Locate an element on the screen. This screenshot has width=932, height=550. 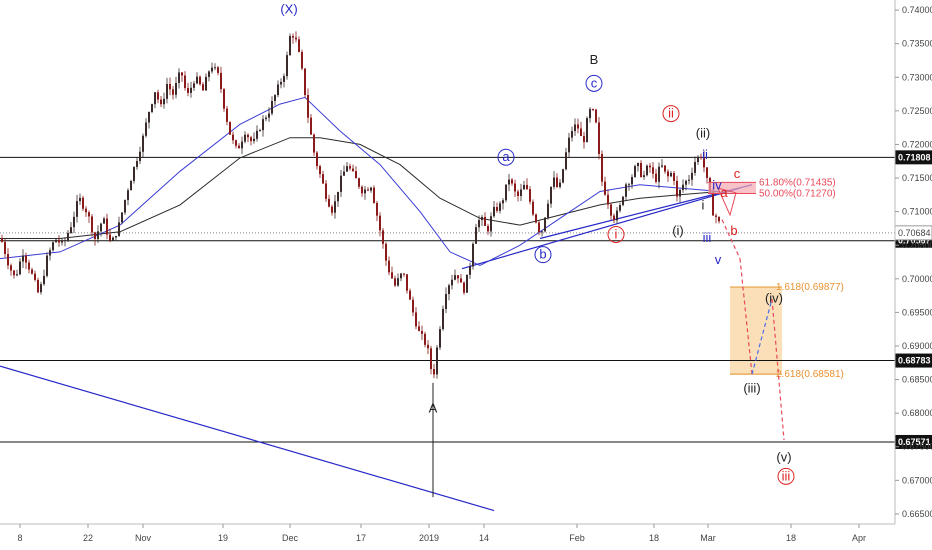
x-tick-label: Mar is located at coordinates (708, 538).